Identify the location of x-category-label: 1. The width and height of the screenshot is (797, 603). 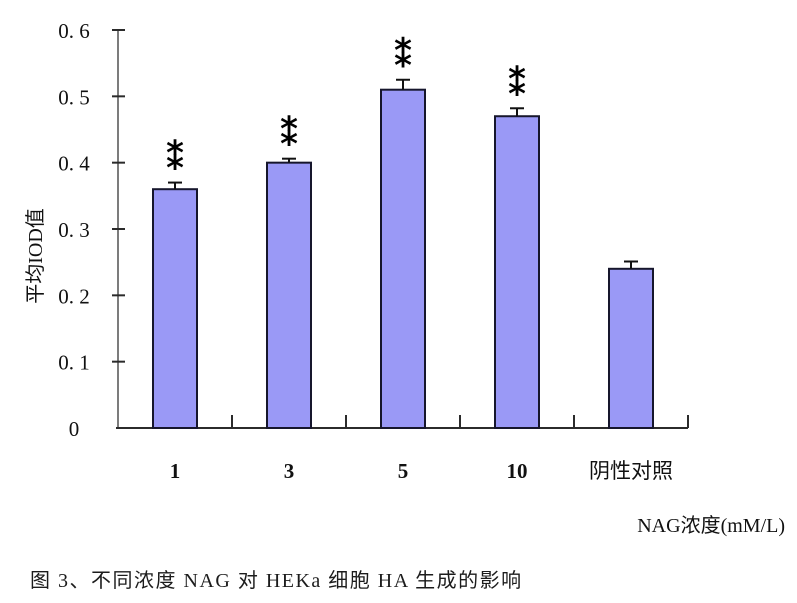
(175, 471).